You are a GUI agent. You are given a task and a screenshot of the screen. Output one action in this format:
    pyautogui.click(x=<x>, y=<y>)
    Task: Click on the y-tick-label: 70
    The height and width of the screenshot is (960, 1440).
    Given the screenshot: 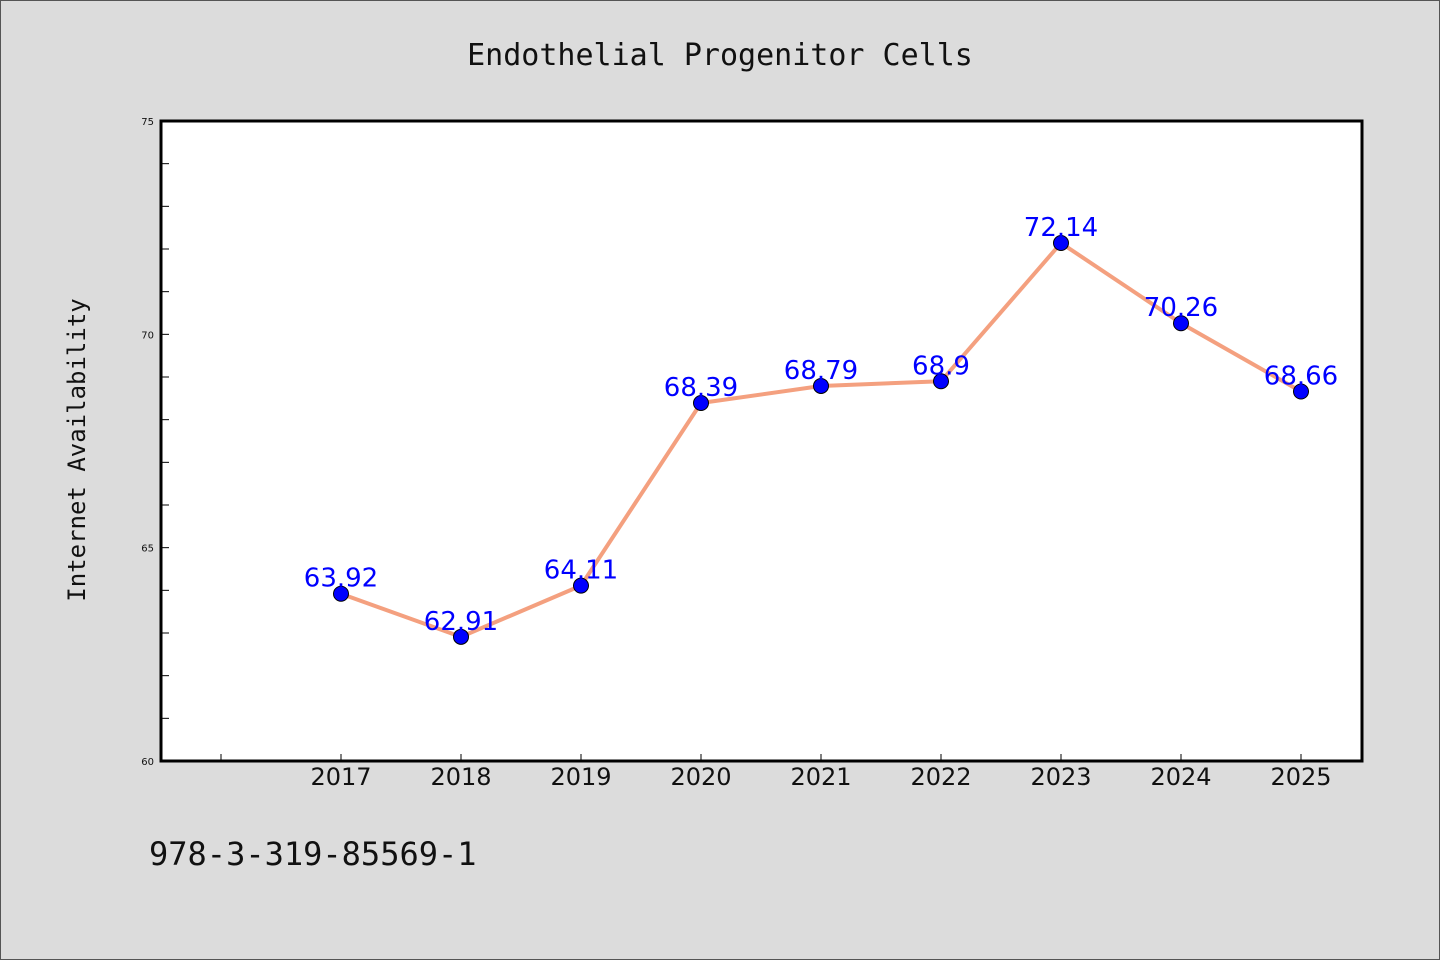 What is the action you would take?
    pyautogui.click(x=147, y=335)
    